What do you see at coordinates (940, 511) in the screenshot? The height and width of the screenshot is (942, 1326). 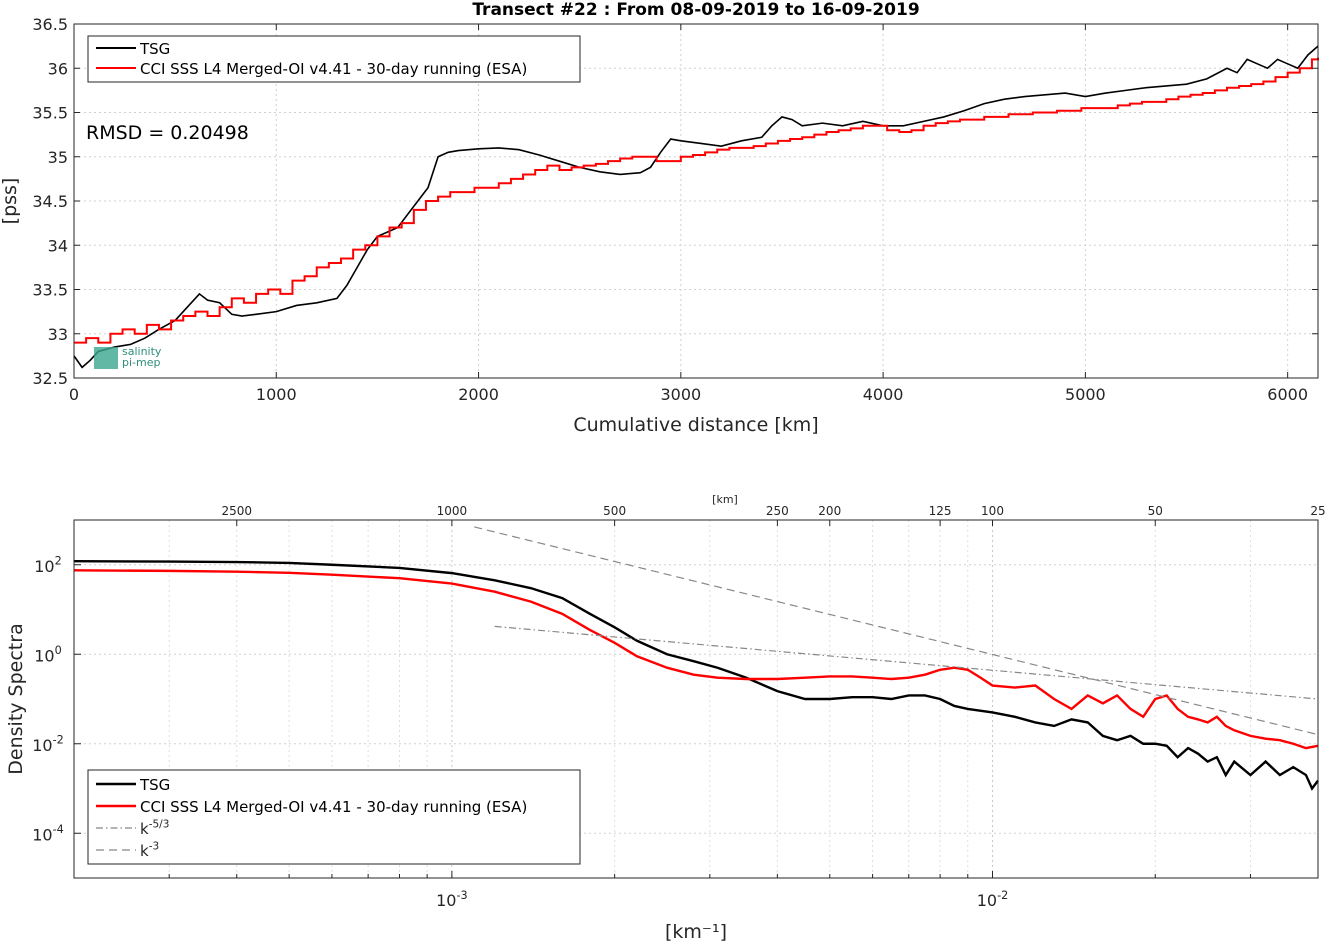 I see `top-tick-label: 125` at bounding box center [940, 511].